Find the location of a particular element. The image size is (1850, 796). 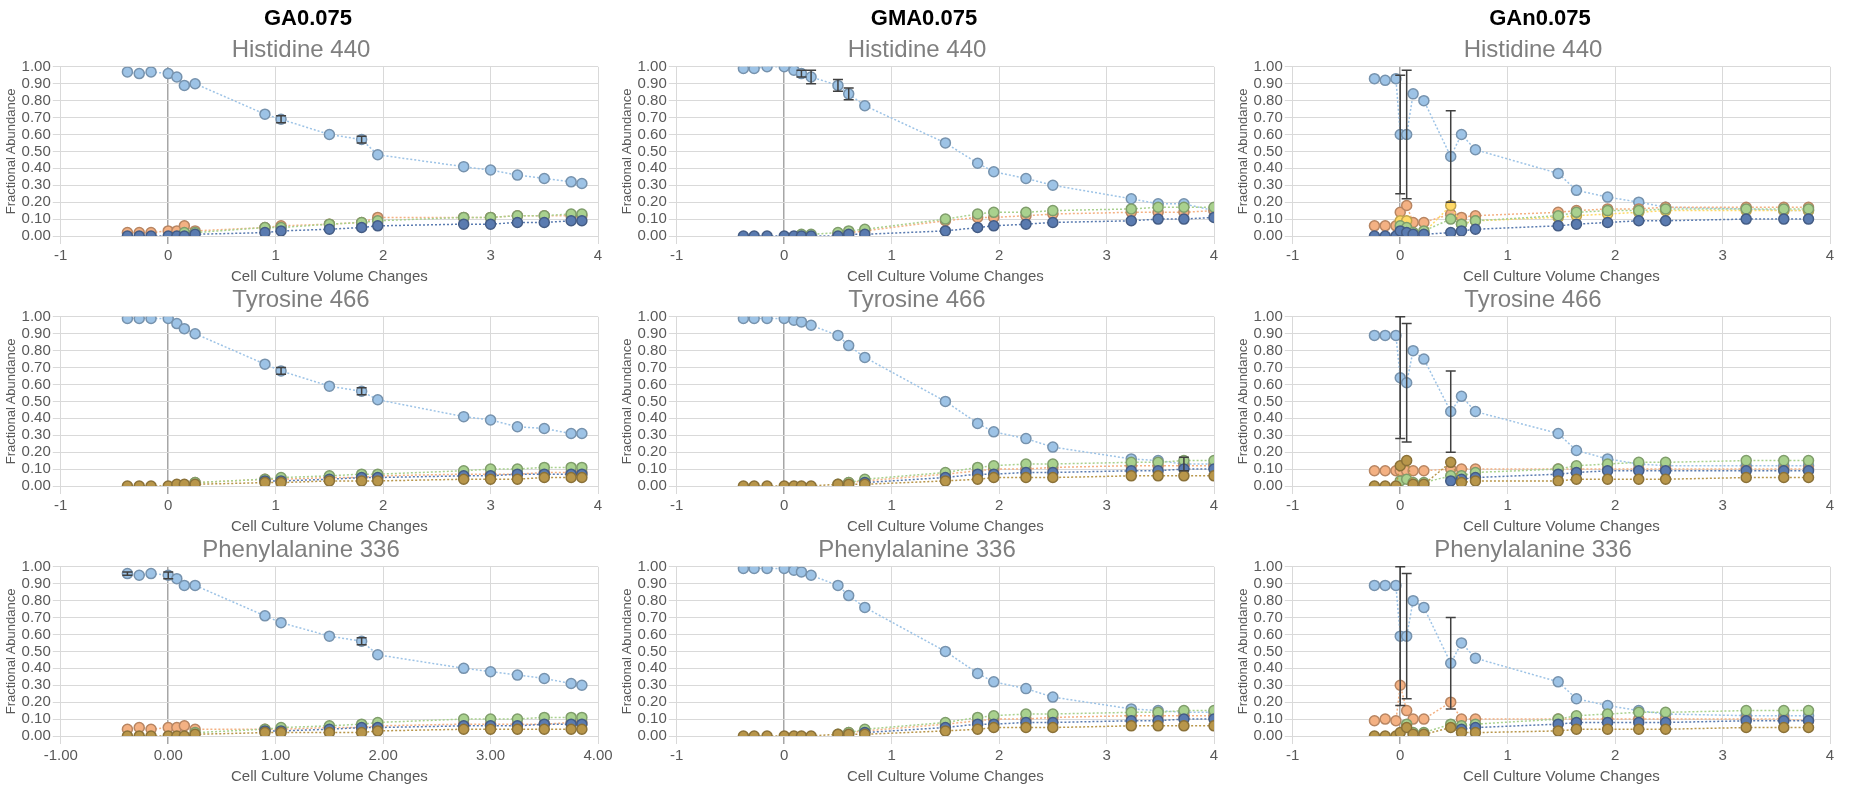

chart-title: GA0.075 is located at coordinates (308, 18).